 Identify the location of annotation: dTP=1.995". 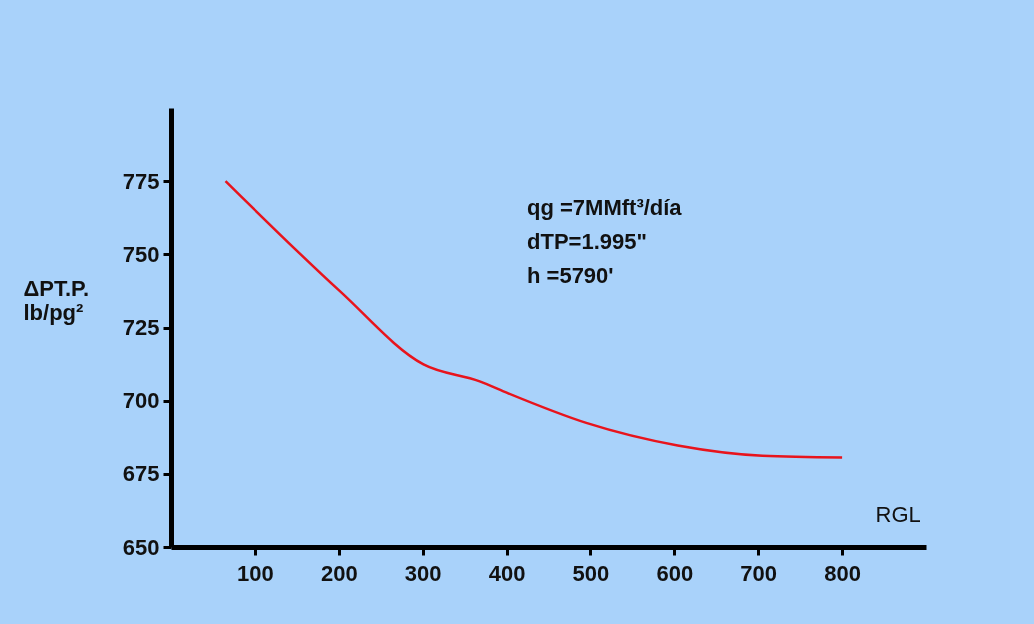
(587, 241).